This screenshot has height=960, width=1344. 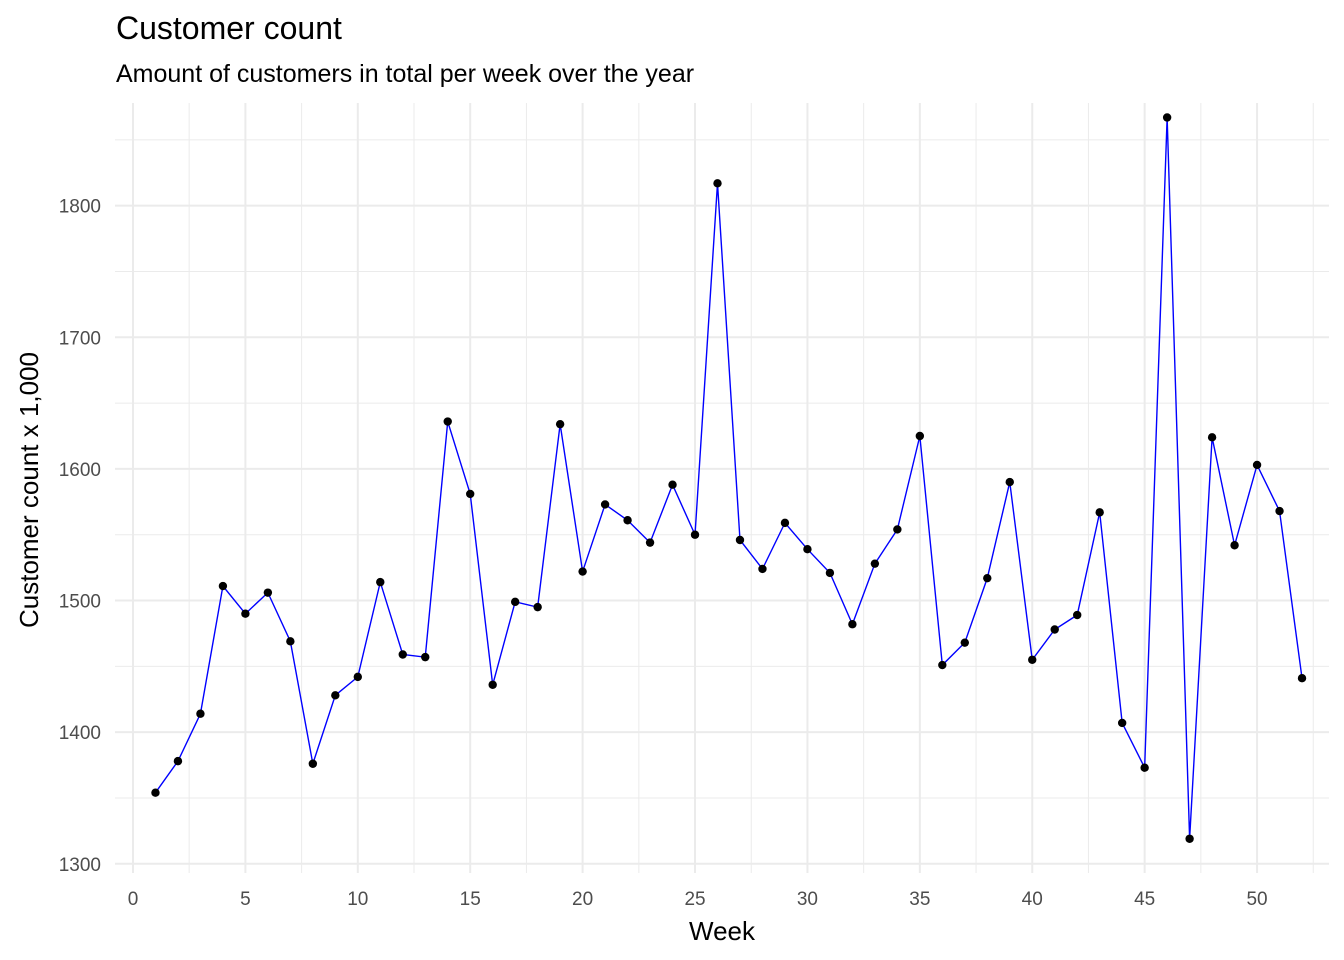 I want to click on x-tick-label: 35, so click(x=919, y=899).